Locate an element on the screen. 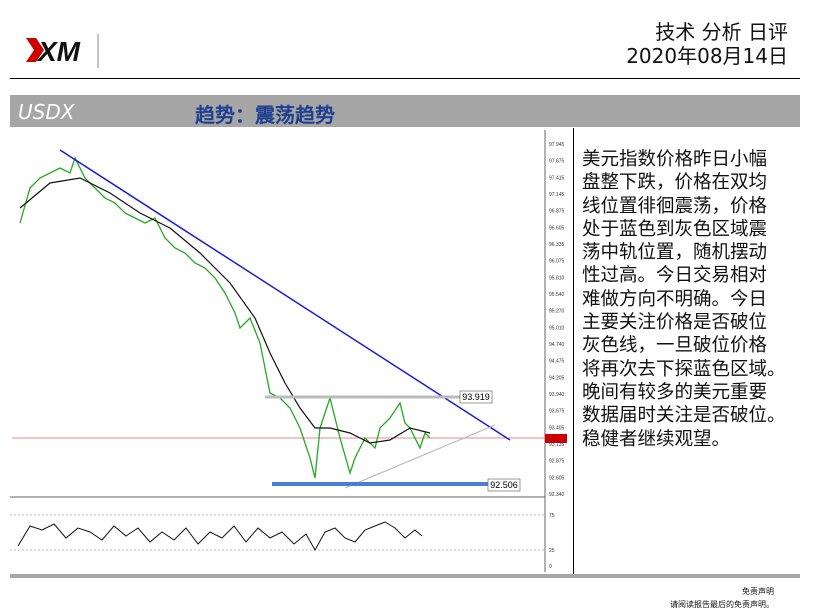  commentary-line: 稳健者继续观望。 is located at coordinates (656, 439).